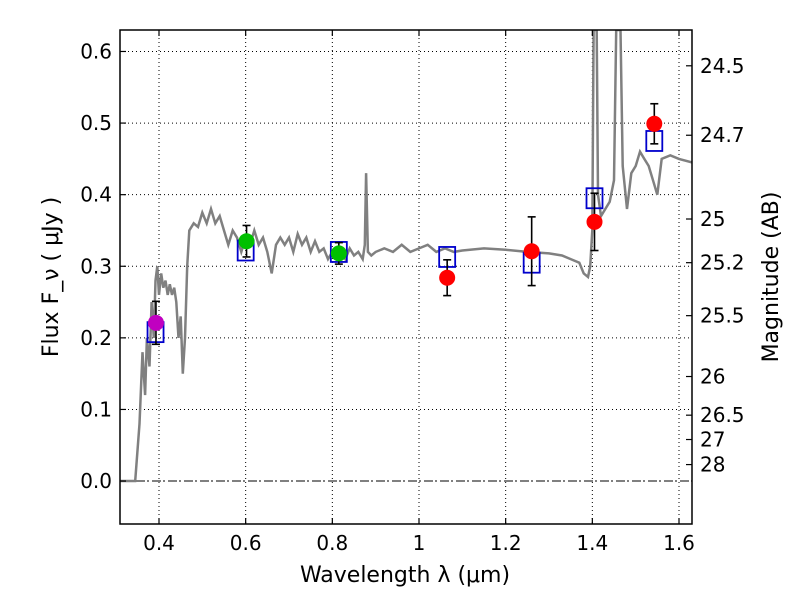  Describe the element at coordinates (96, 338) in the screenshot. I see `y-tick-label: 0.2` at that location.